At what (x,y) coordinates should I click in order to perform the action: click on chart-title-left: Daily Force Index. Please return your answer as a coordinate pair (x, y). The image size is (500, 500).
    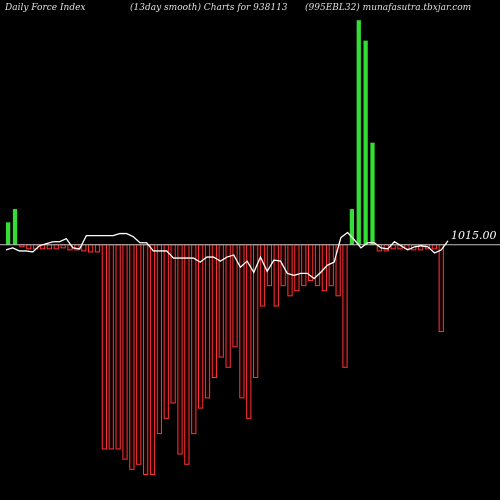
    Looking at the image, I should click on (45, 8).